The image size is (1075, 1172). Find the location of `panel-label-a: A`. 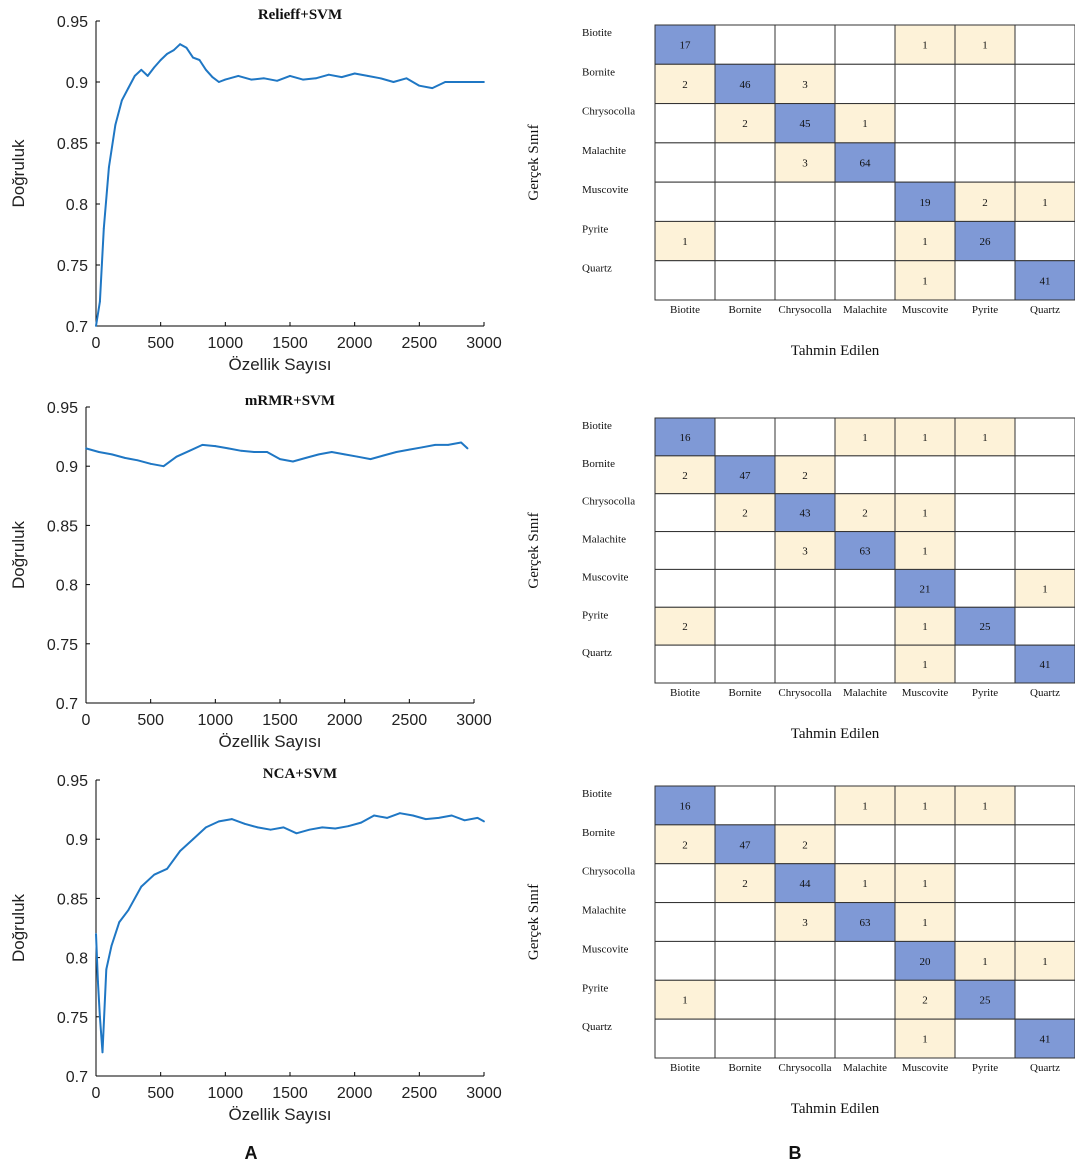

panel-label-a: A is located at coordinates (251, 1153).